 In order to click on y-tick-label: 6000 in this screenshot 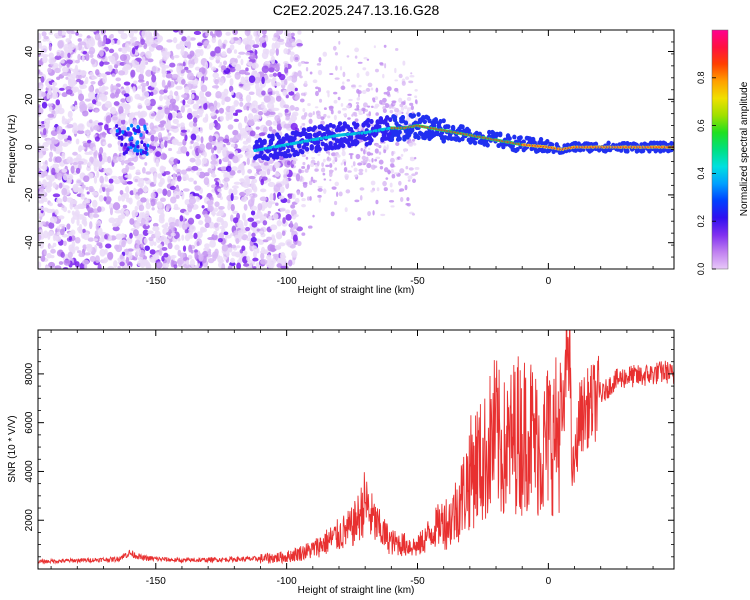, I will do `click(29, 422)`.